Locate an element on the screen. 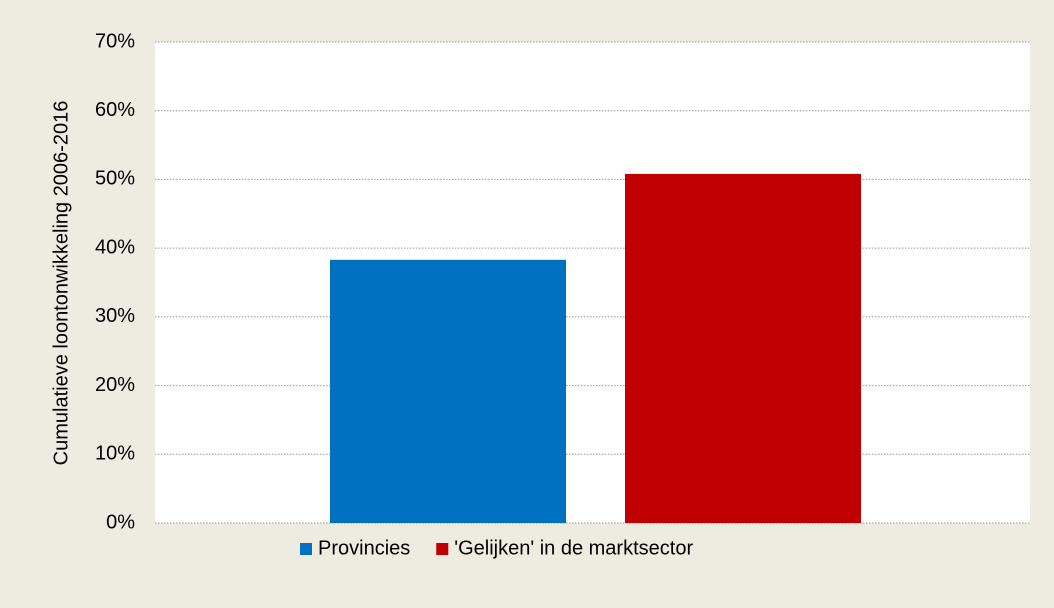  y-tick-label: 0% is located at coordinates (120, 522).